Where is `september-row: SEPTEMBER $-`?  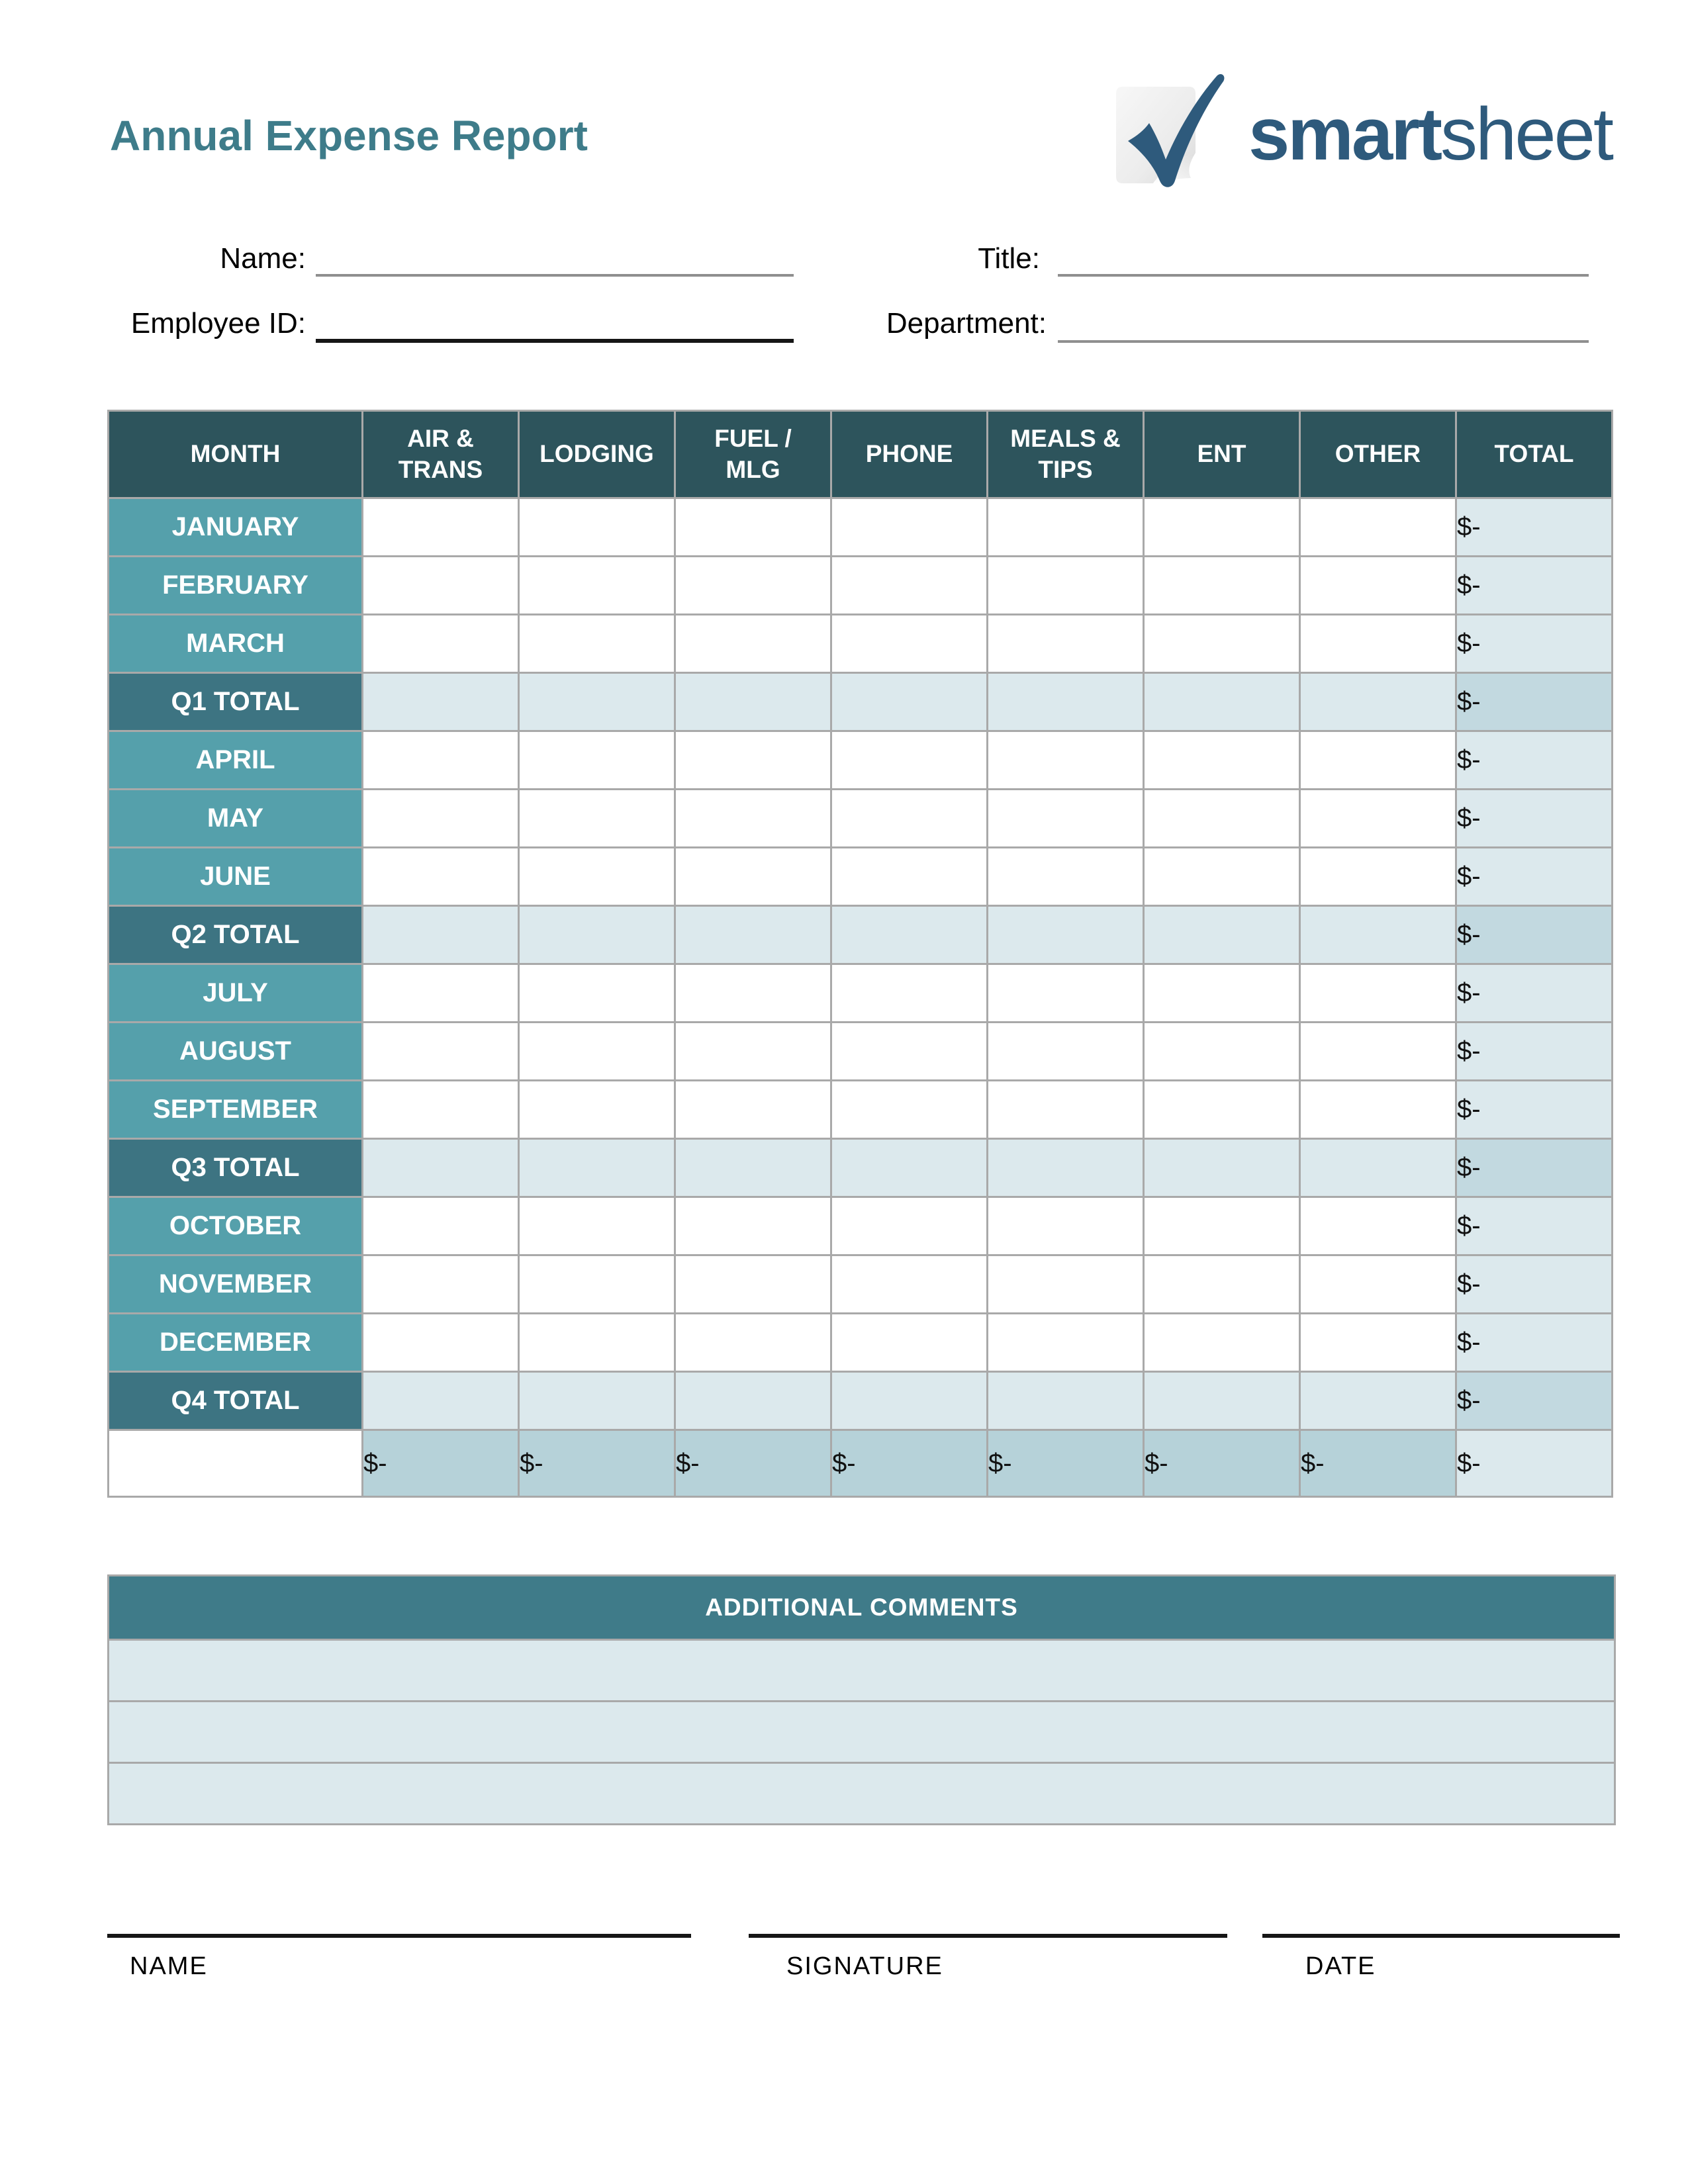 september-row: SEPTEMBER $- is located at coordinates (860, 1109).